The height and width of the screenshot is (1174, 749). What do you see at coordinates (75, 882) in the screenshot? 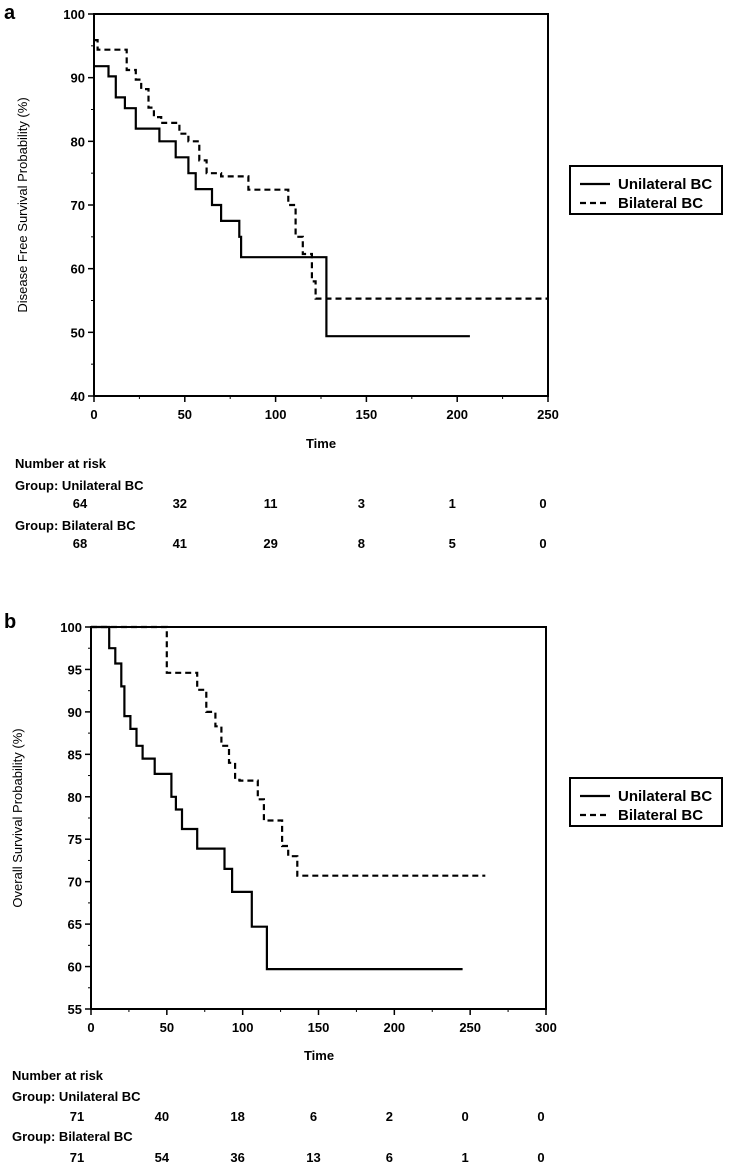
I see `panel-b-y-tick-label: 70` at bounding box center [75, 882].